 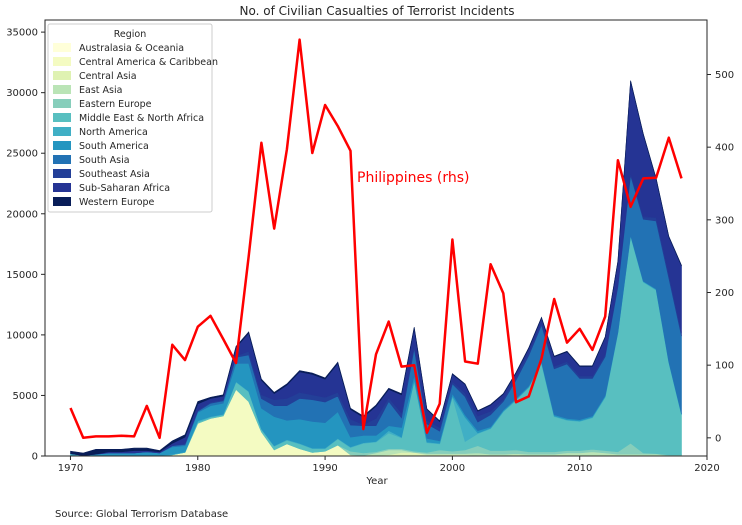 What do you see at coordinates (104, 160) in the screenshot?
I see `legend-label: South Asia` at bounding box center [104, 160].